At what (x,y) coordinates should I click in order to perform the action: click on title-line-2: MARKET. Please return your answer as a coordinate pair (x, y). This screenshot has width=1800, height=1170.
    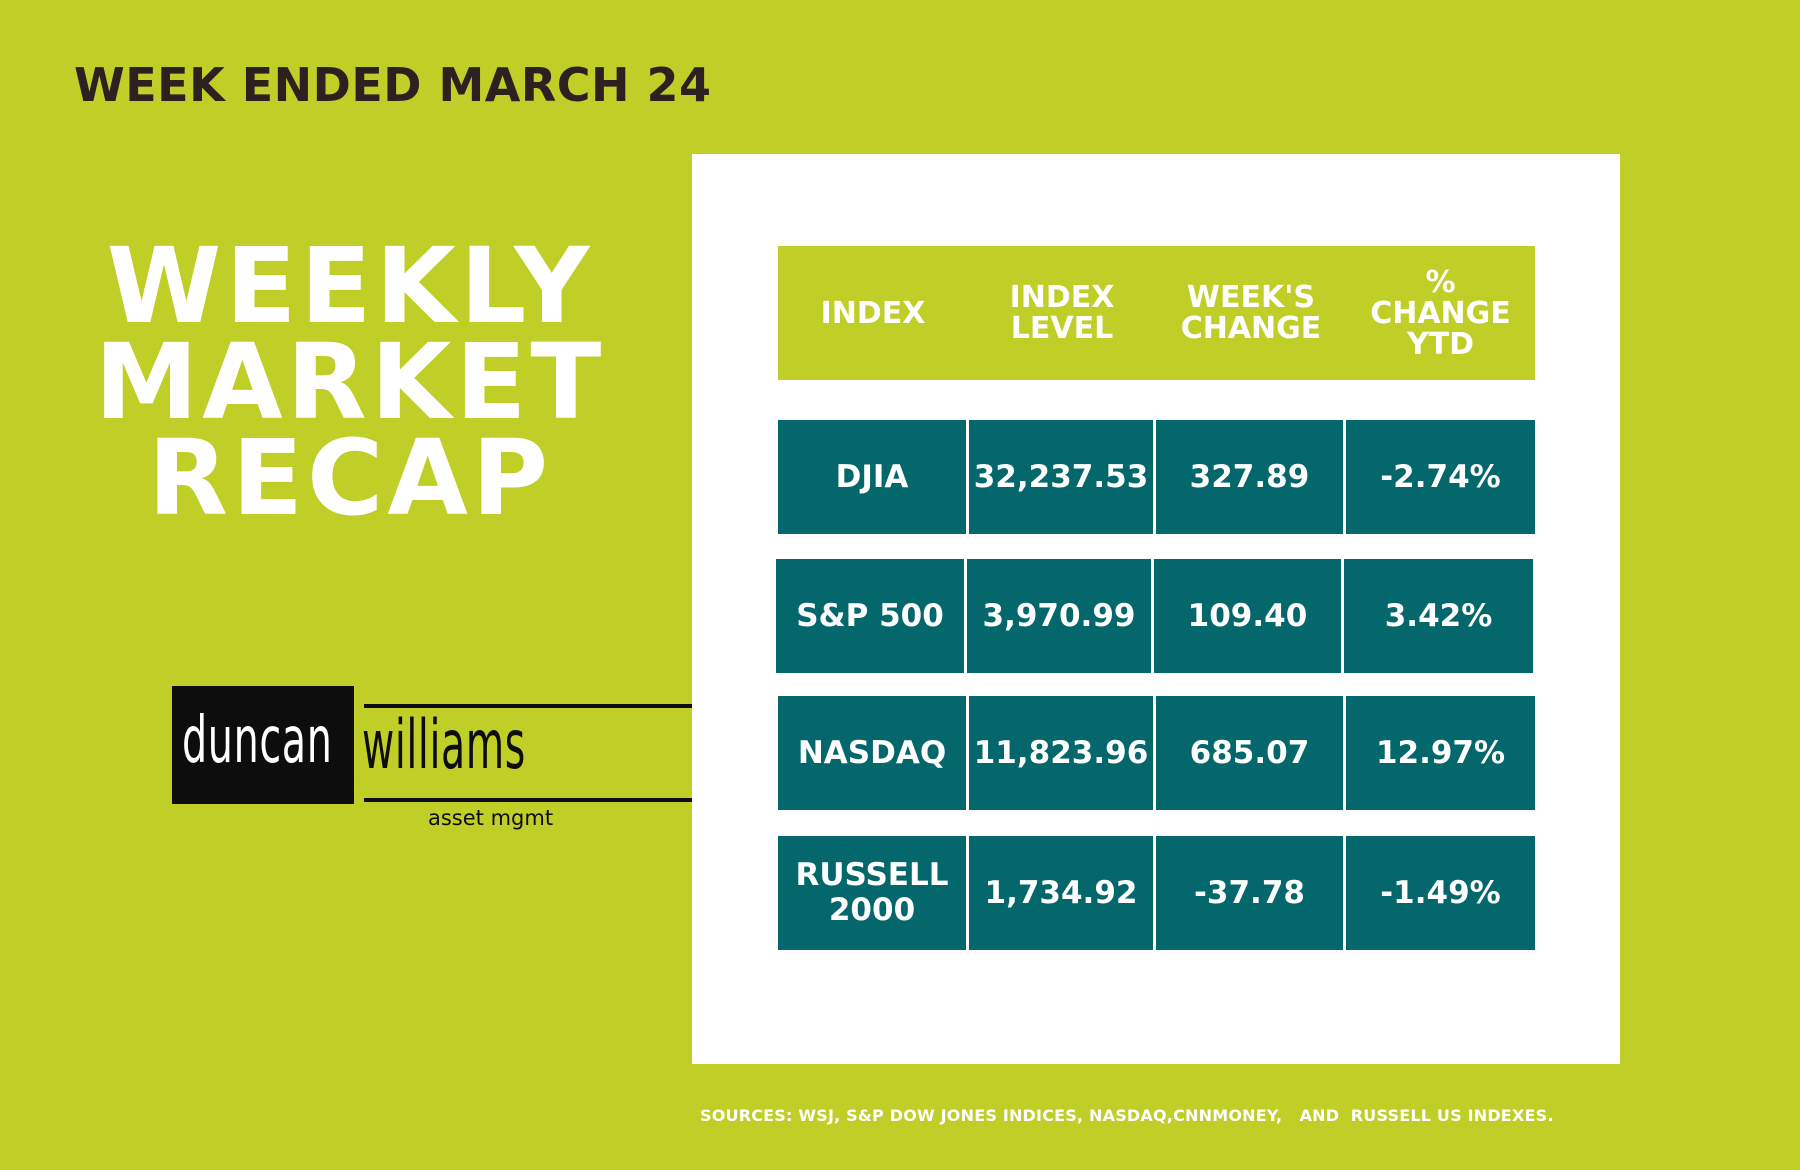
    Looking at the image, I should click on (350, 382).